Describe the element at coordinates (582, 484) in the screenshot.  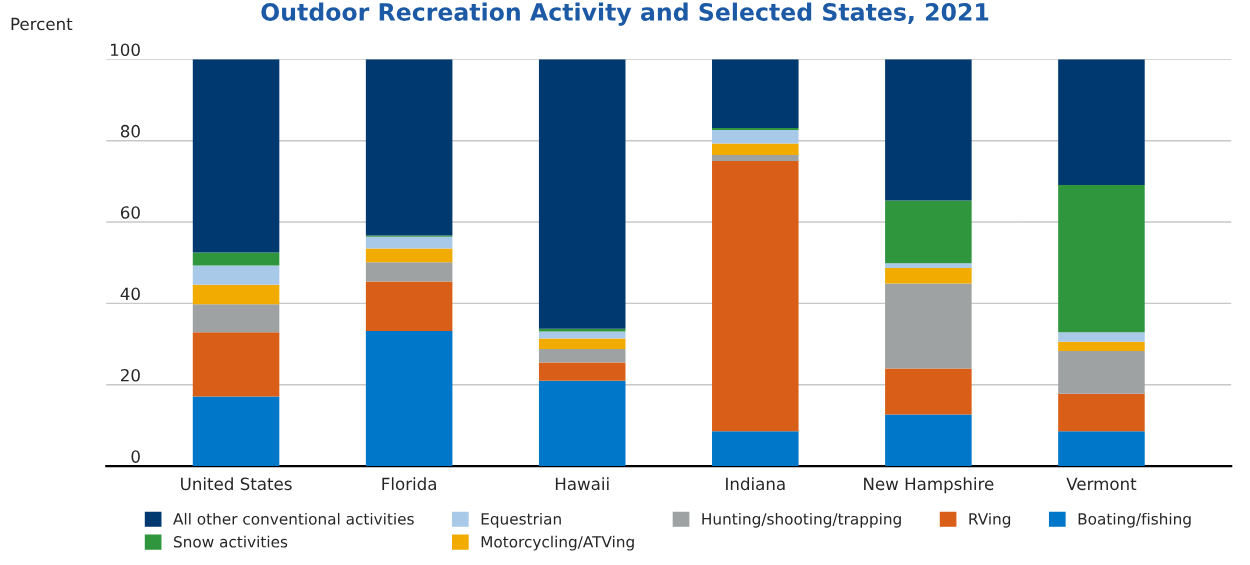
I see `x-tick-label: Hawaii` at that location.